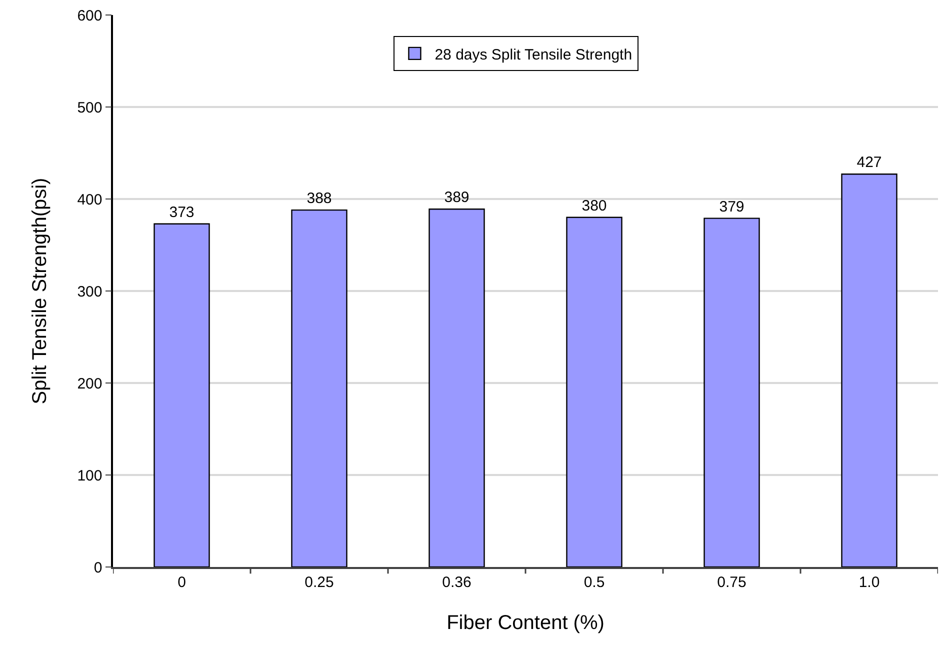 This screenshot has width=940, height=666. What do you see at coordinates (319, 199) in the screenshot?
I see `data-label: 388` at bounding box center [319, 199].